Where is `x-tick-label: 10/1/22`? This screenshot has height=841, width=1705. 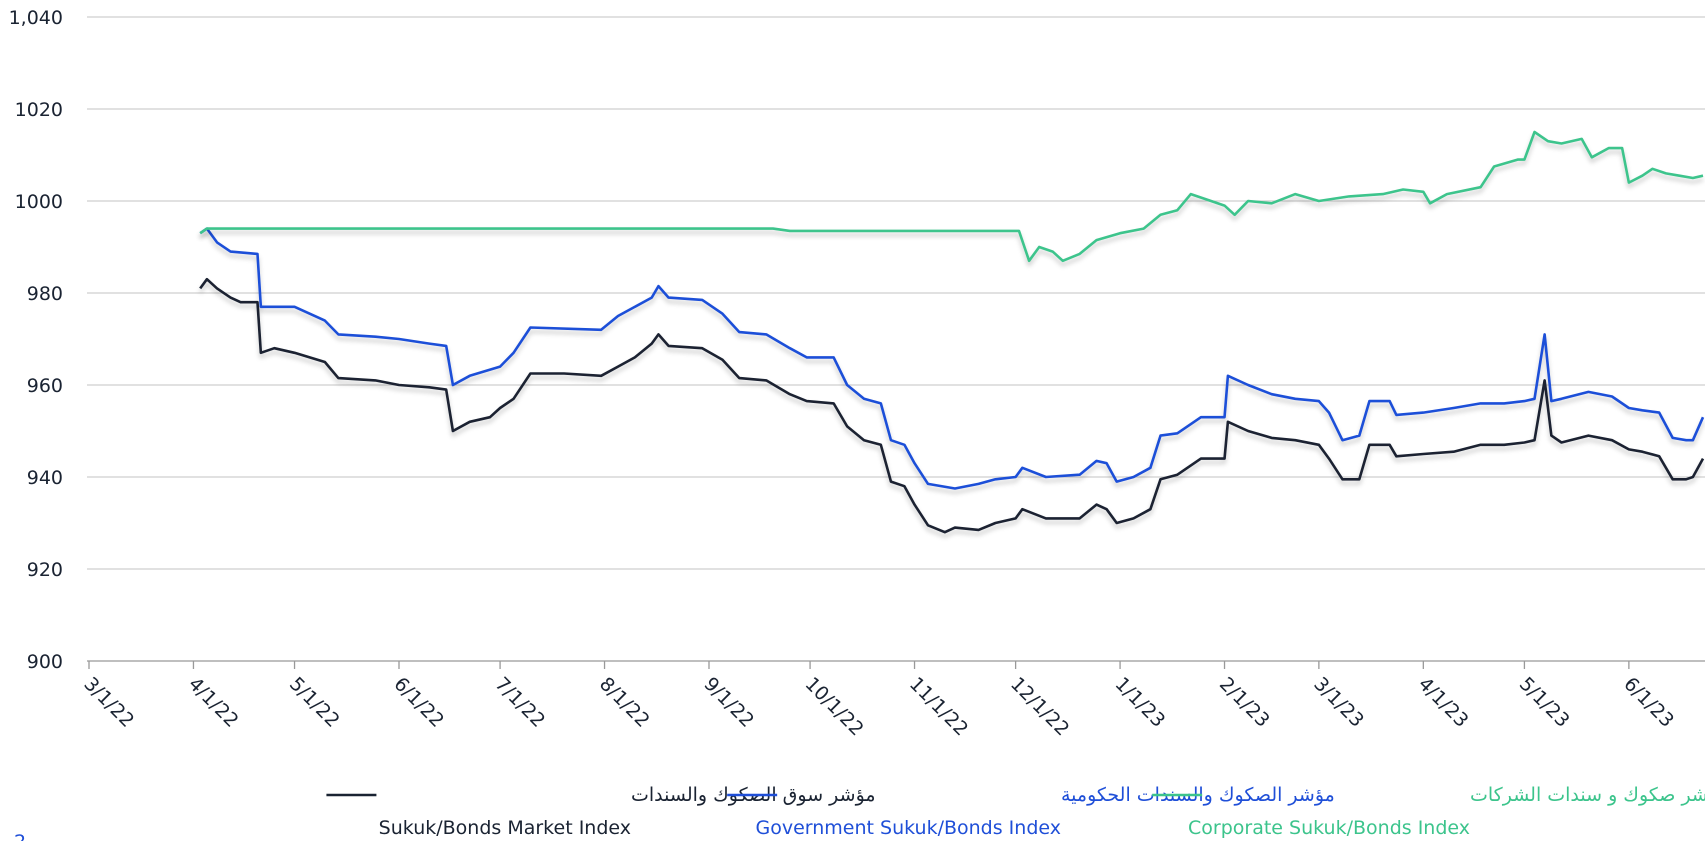 x-tick-label: 10/1/22 is located at coordinates (834, 706).